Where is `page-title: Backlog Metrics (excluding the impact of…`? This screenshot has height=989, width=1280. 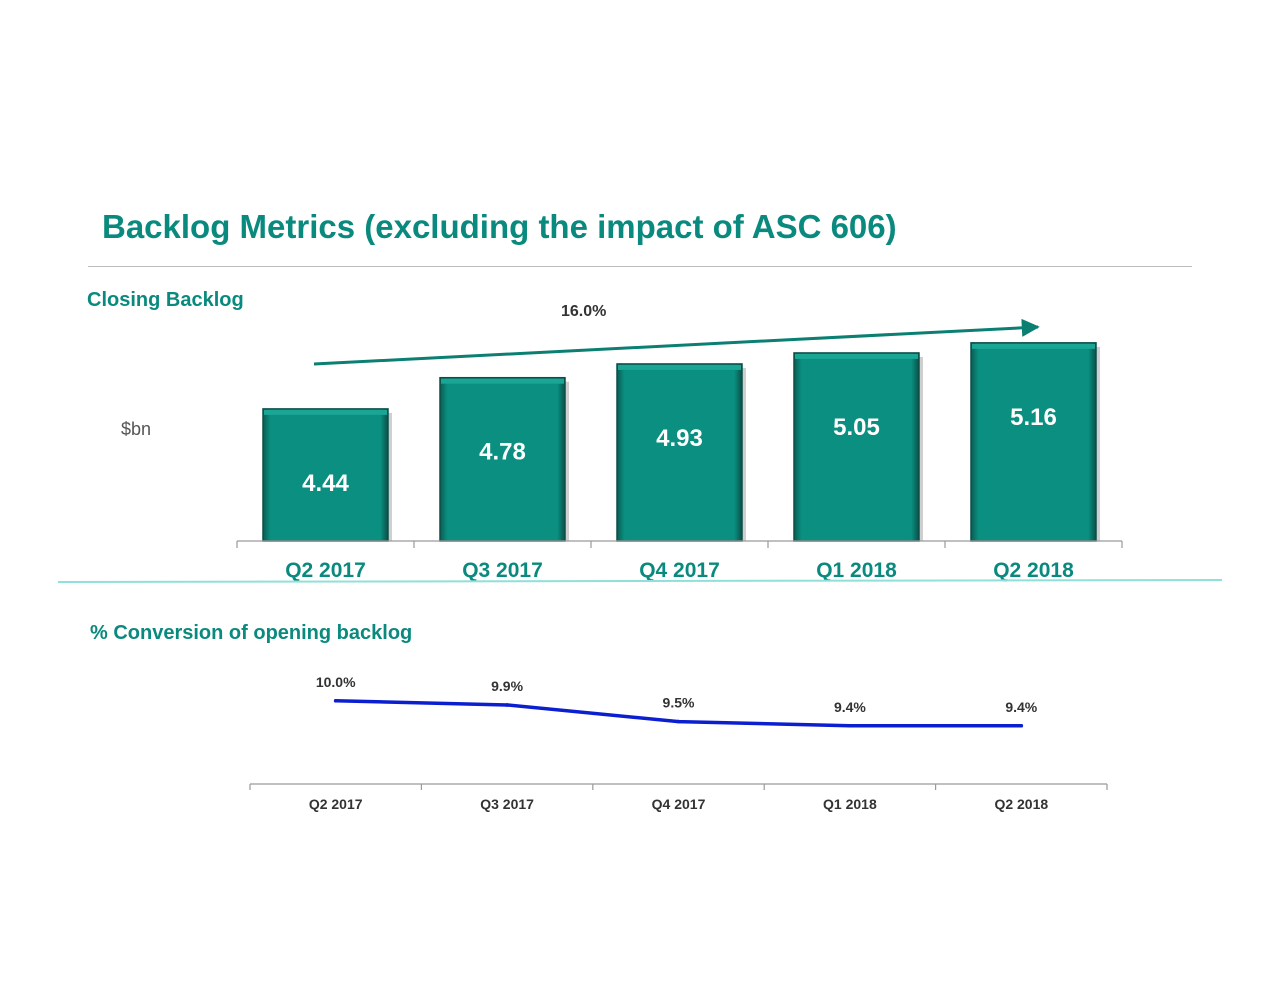 page-title: Backlog Metrics (excluding the impact of… is located at coordinates (499, 226).